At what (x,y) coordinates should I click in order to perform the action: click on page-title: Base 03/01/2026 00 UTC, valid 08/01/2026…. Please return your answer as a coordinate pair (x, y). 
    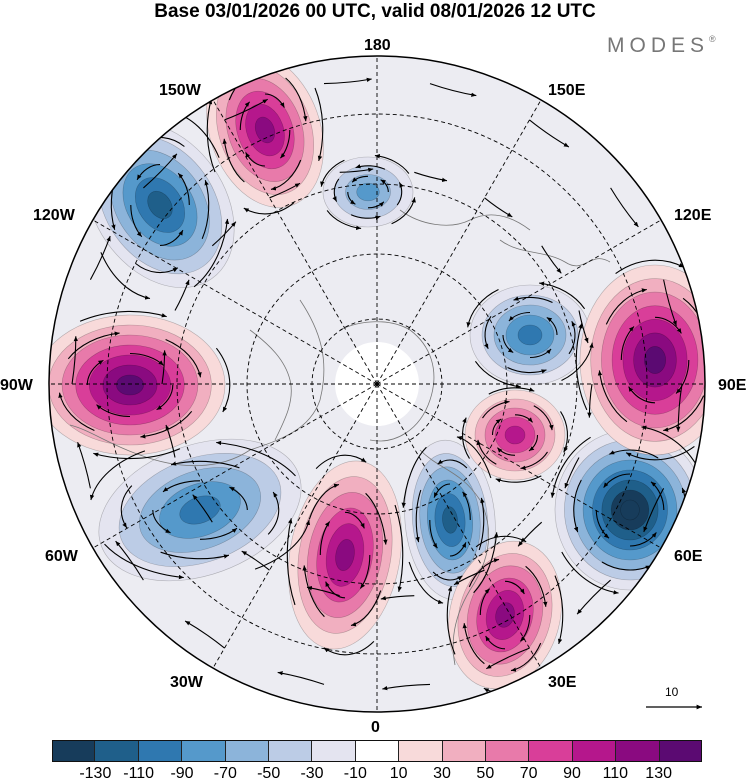
    Looking at the image, I should click on (375, 11).